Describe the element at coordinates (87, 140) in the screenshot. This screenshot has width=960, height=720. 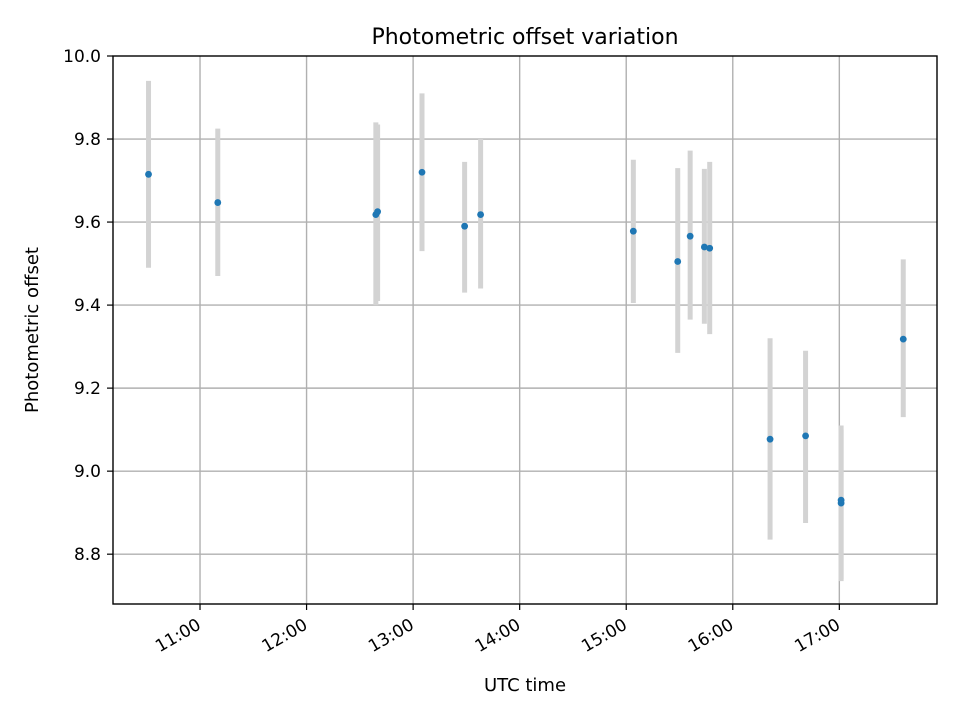
I see `y-tick-label: 9.8` at that location.